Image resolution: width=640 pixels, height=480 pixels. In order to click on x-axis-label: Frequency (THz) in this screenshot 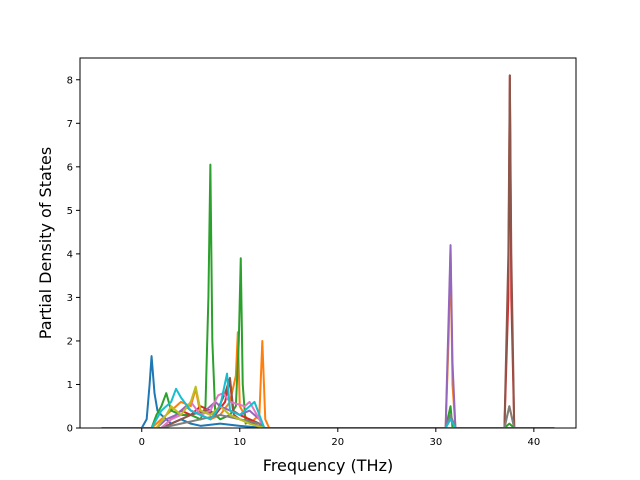, I will do `click(328, 465)`.